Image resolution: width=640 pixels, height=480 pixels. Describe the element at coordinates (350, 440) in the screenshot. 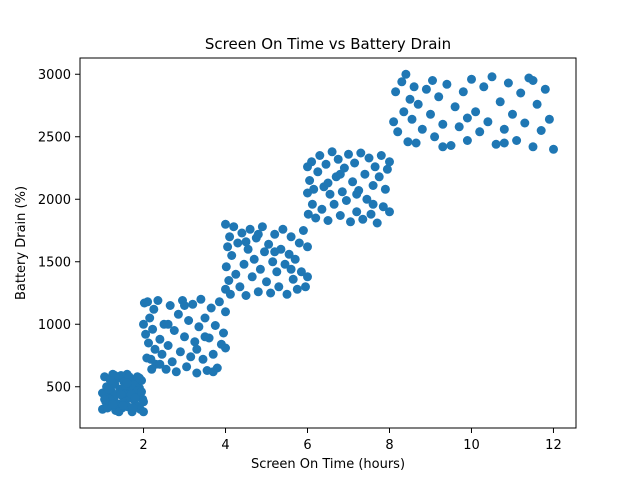

I see `x-axis-ticks: 2 4 6 8 10 12` at that location.